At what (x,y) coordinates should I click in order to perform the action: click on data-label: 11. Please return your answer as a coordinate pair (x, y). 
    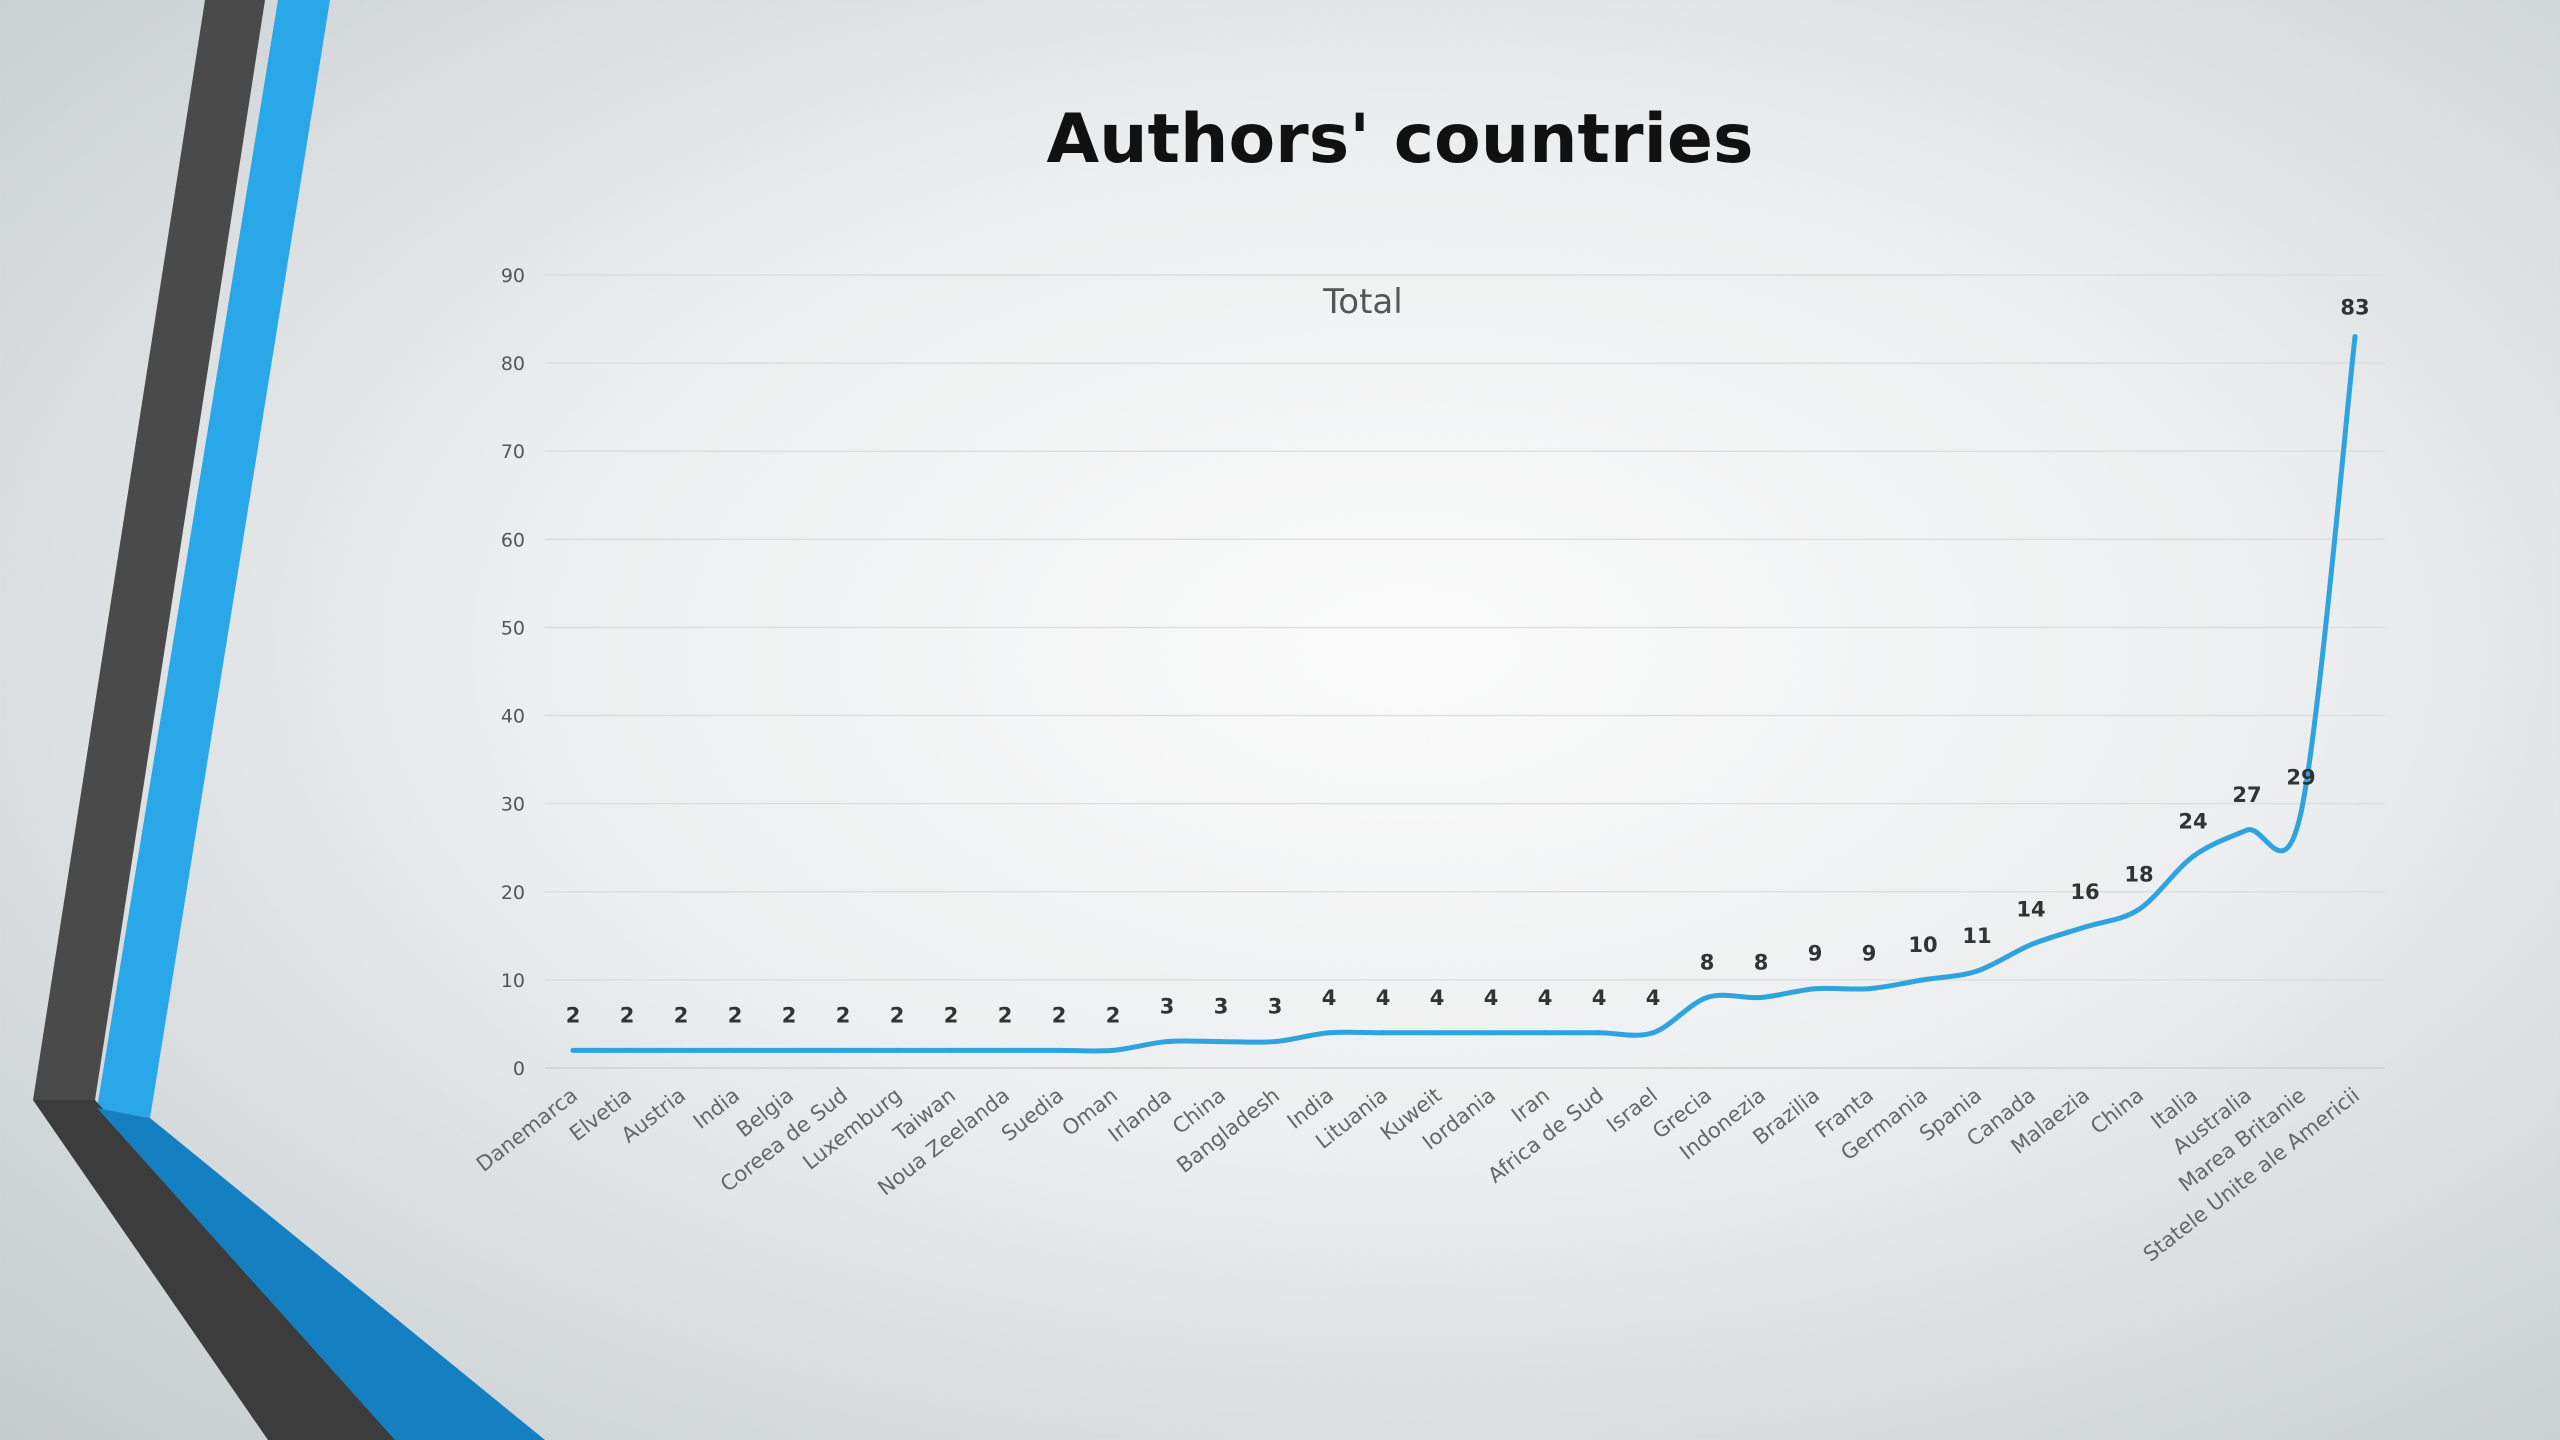
    Looking at the image, I should click on (1976, 936).